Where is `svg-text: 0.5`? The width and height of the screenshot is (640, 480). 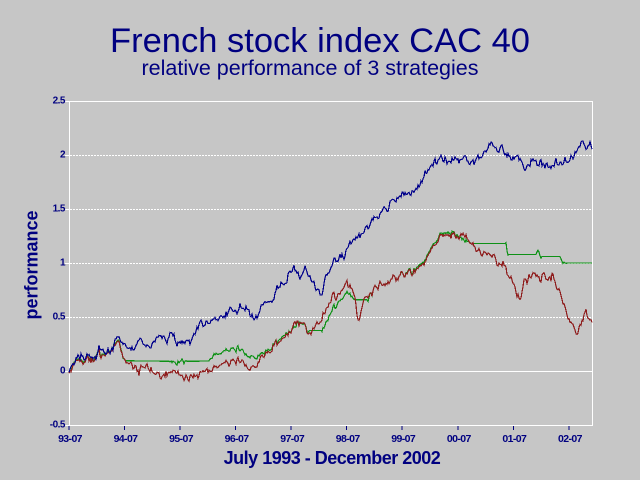
svg-text: 0.5 is located at coordinates (59, 317).